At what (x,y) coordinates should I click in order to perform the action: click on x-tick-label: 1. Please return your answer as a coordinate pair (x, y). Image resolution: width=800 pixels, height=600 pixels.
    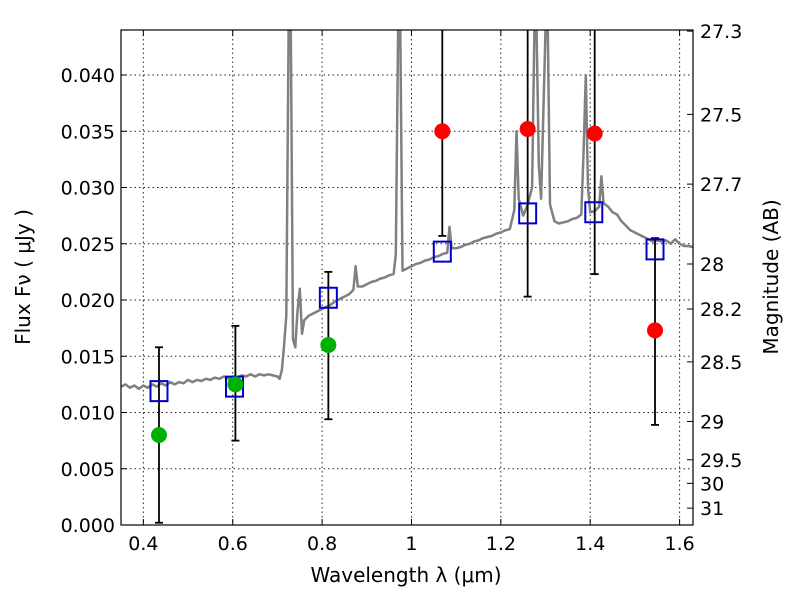
    Looking at the image, I should click on (411, 544).